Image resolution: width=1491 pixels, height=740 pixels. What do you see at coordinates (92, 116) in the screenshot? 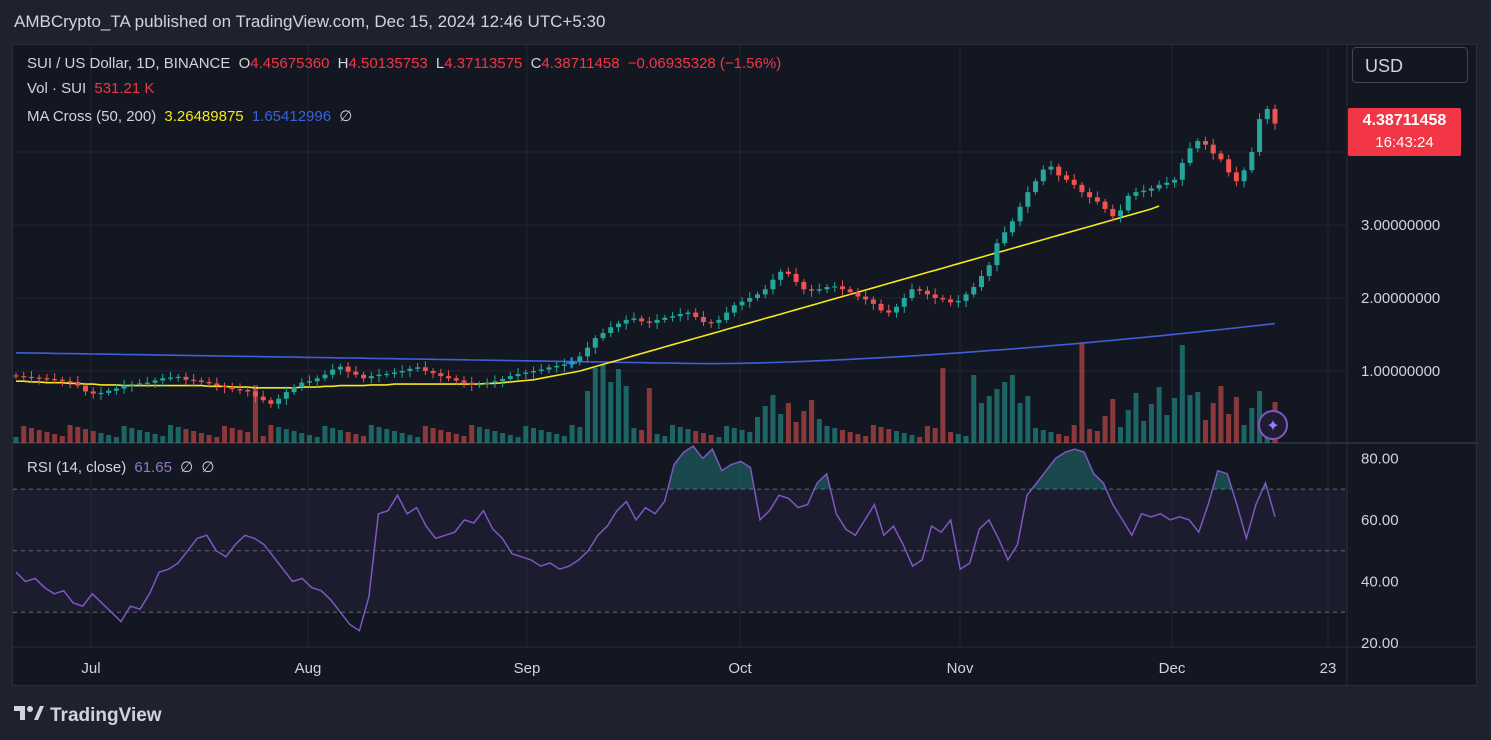
I see `ma-label: MA Cross (50, 200)` at bounding box center [92, 116].